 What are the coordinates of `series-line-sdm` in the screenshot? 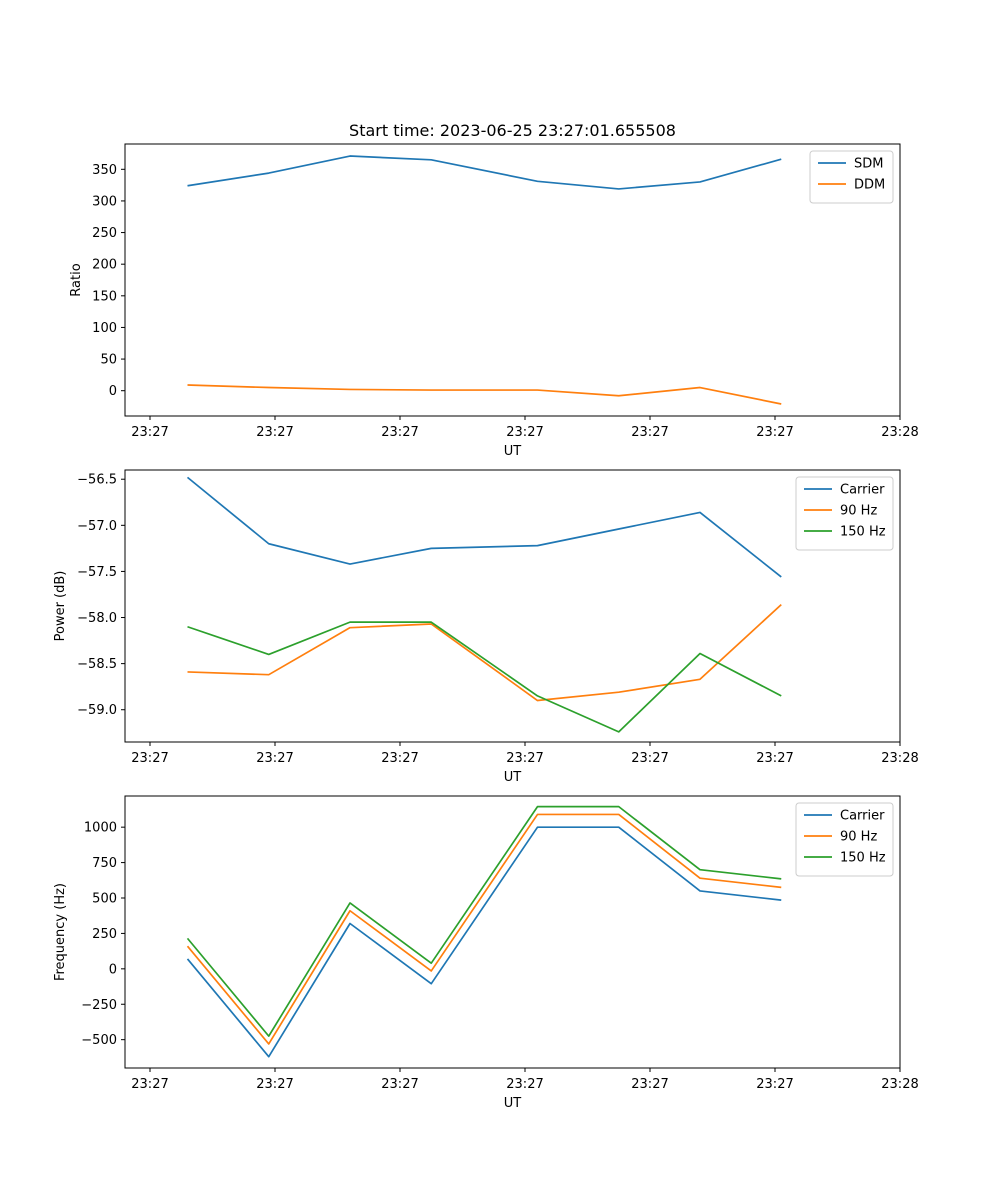 It's located at (484, 172).